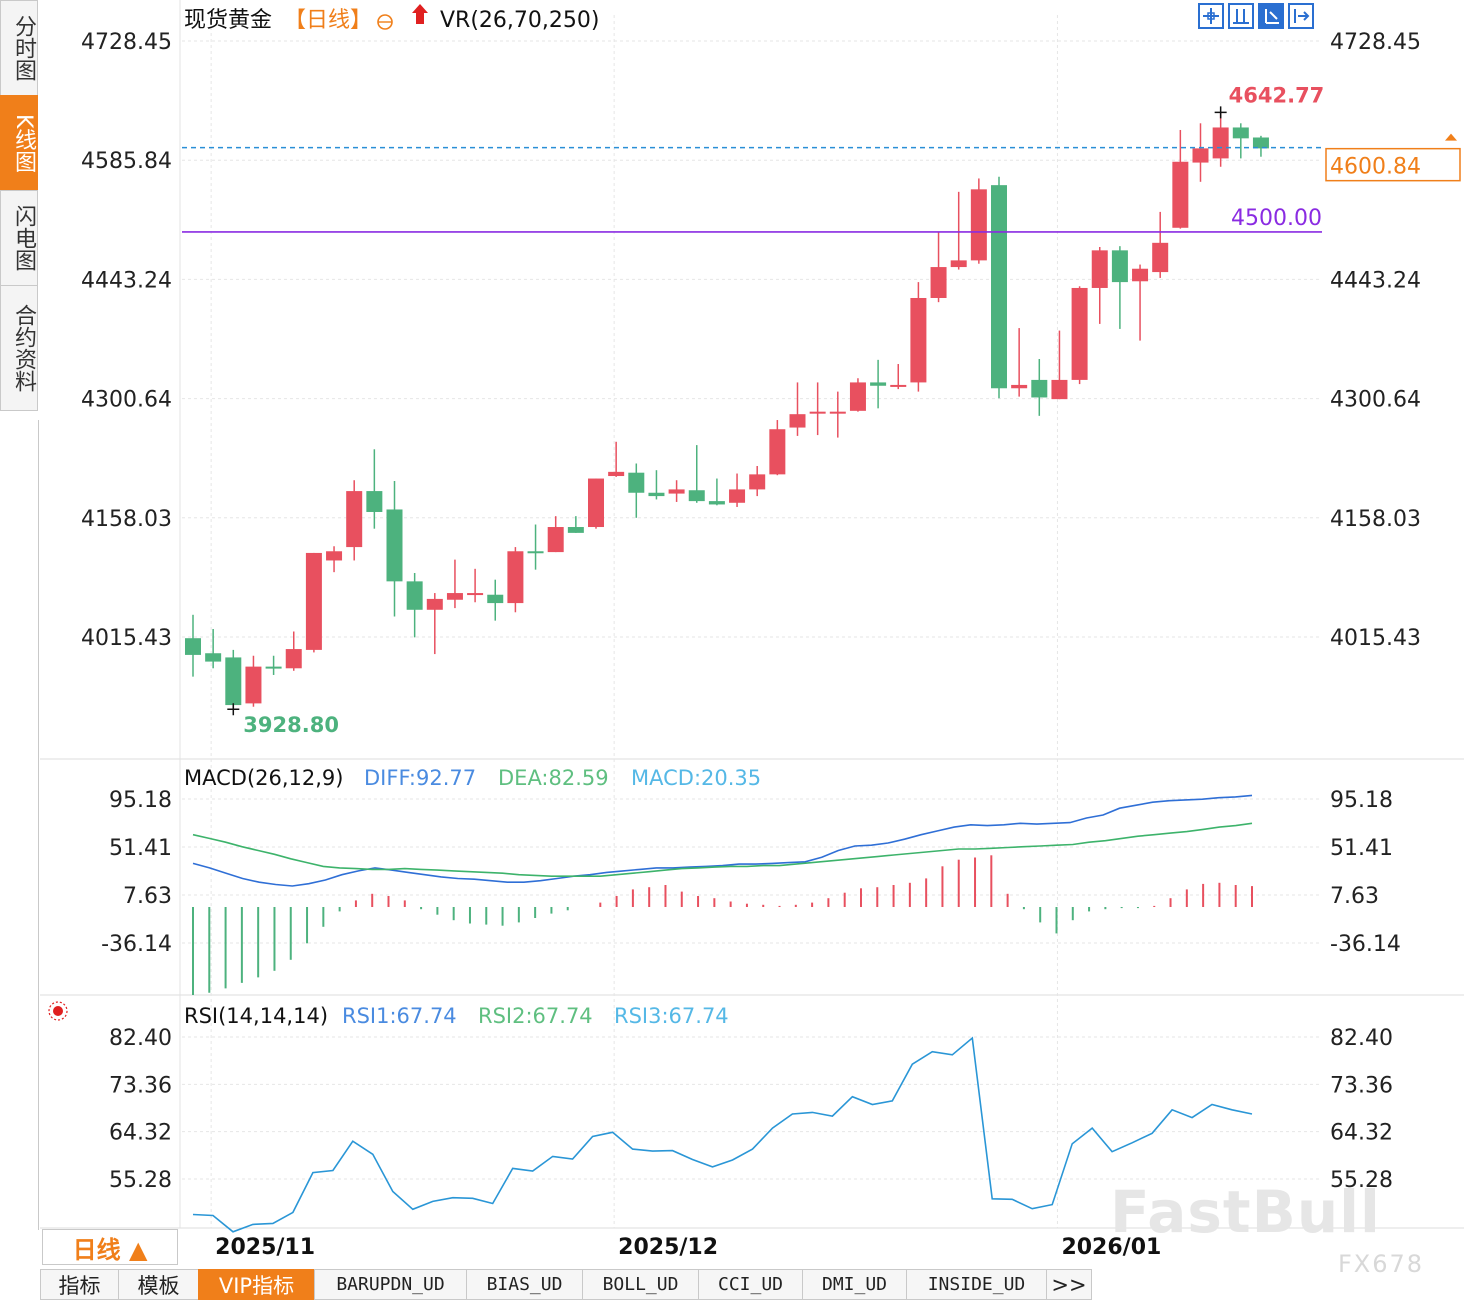 The width and height of the screenshot is (1464, 1300). I want to click on rsi-tick-label: 73.36, so click(1361, 1085).